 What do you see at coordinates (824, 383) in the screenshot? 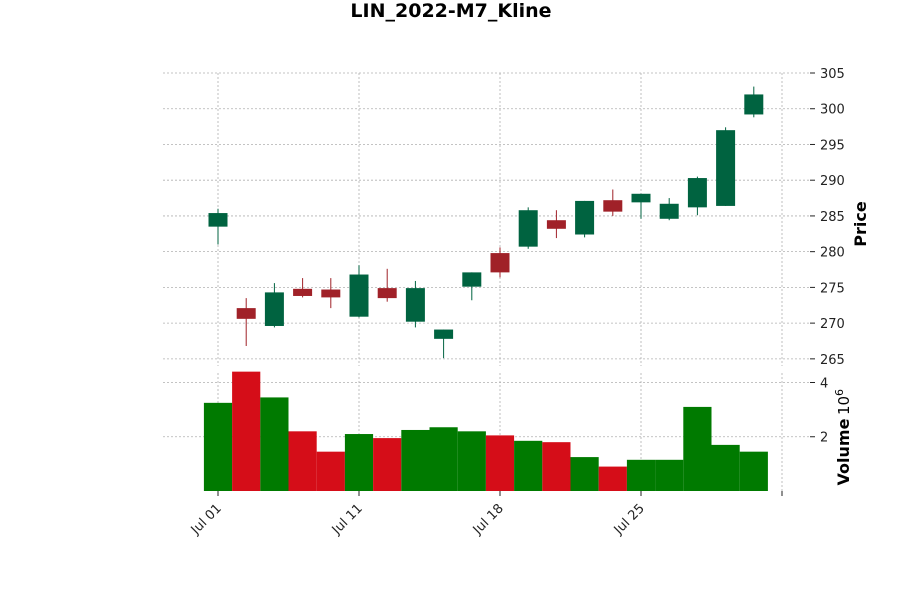
I see `volume-tick-label: 4` at bounding box center [824, 383].